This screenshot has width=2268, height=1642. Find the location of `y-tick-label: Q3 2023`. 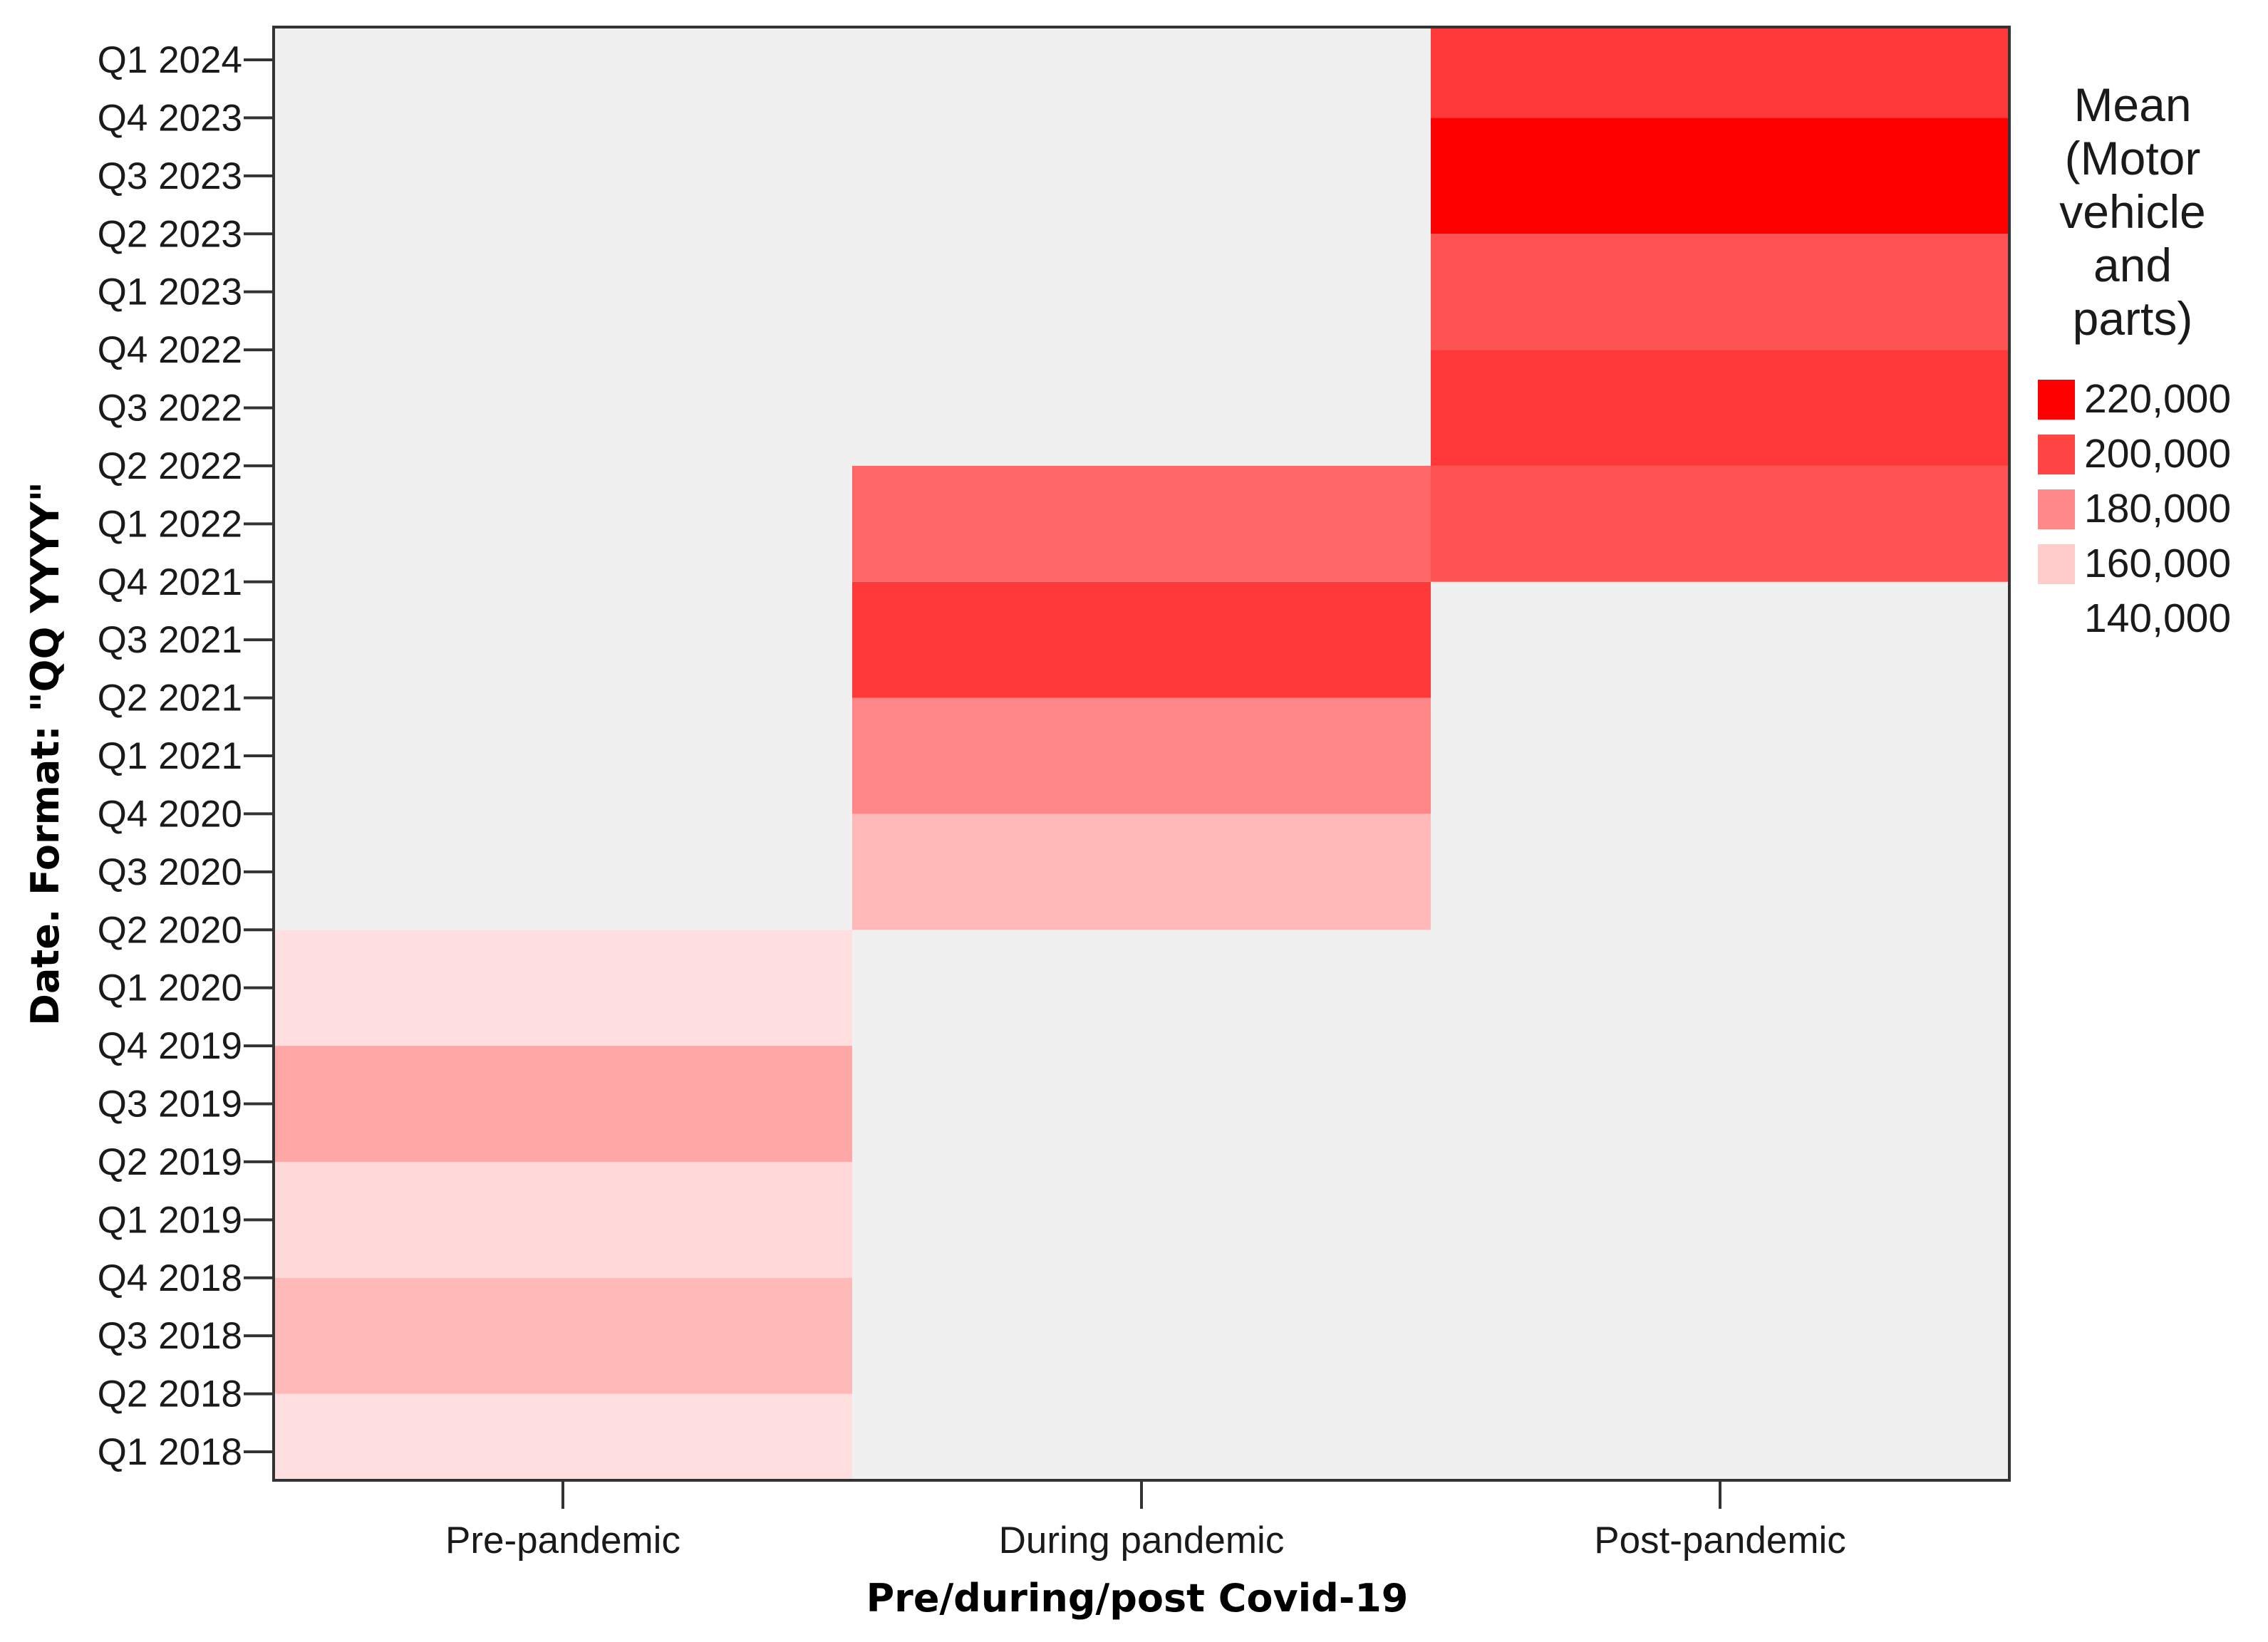

y-tick-label: Q3 2023 is located at coordinates (170, 176).